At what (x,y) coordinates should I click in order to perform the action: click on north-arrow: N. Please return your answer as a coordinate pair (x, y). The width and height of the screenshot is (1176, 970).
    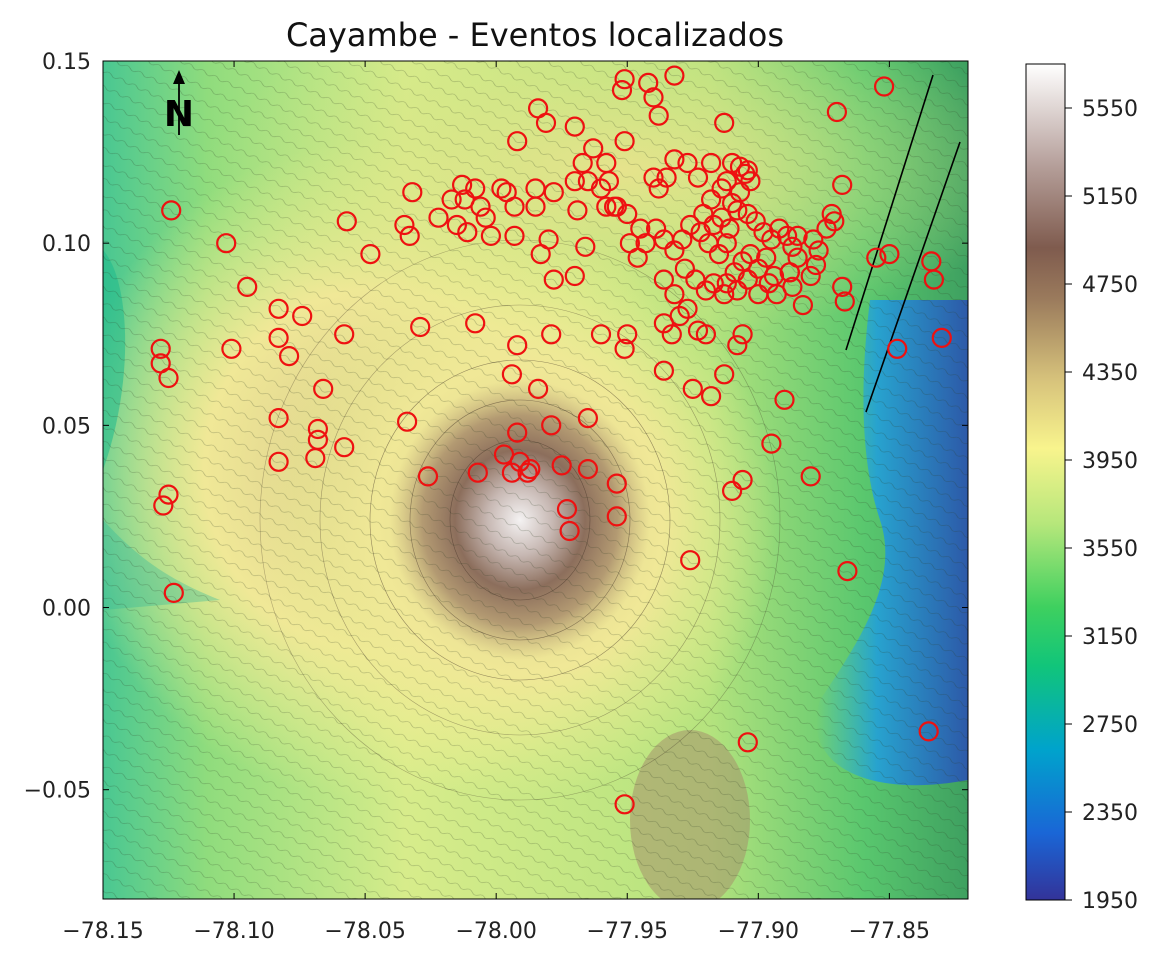
    Looking at the image, I should click on (179, 102).